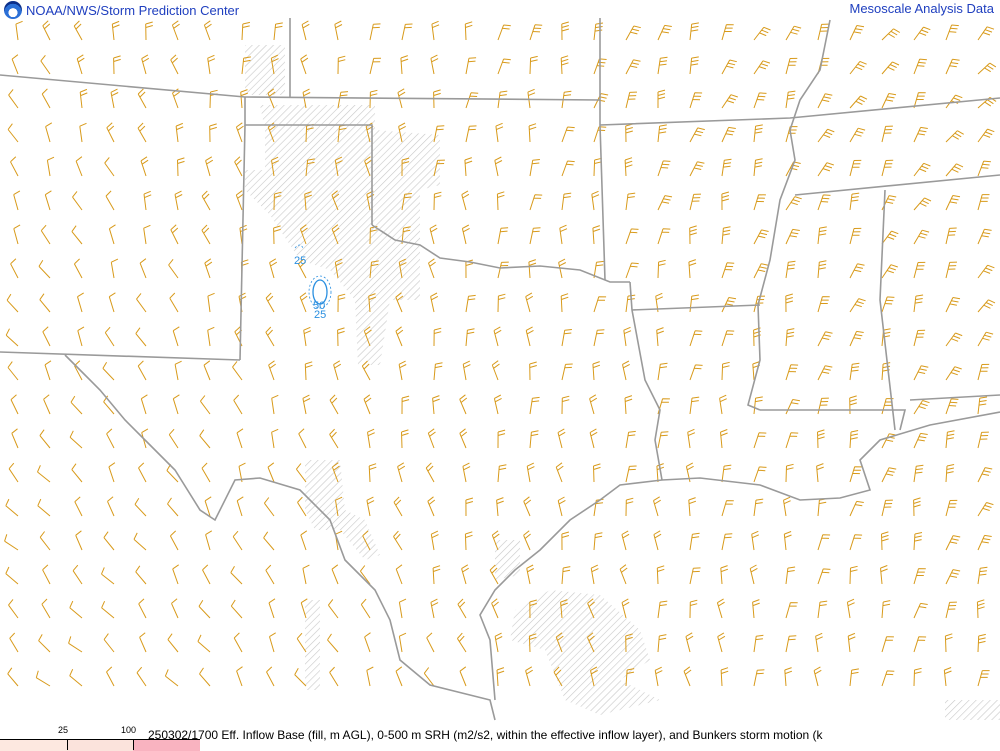 This screenshot has width=1000, height=751. What do you see at coordinates (300, 261) in the screenshot?
I see `contour-label: 25` at bounding box center [300, 261].